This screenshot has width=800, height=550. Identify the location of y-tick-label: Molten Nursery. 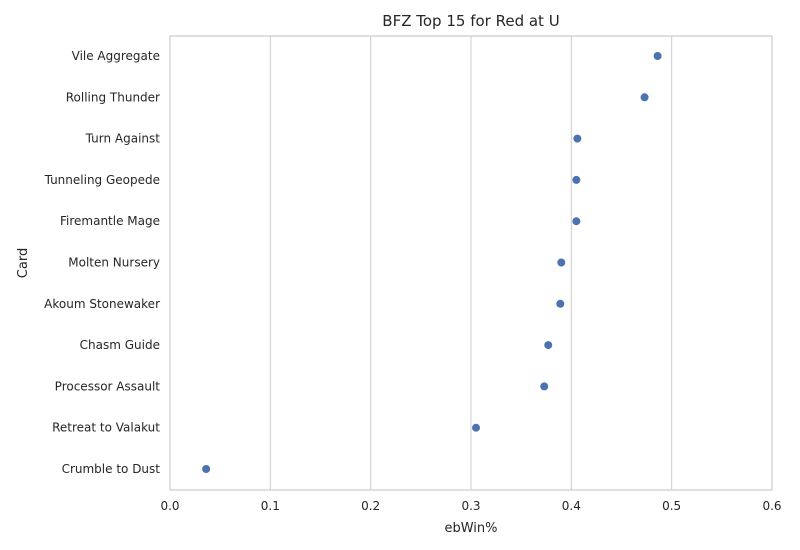
(114, 263).